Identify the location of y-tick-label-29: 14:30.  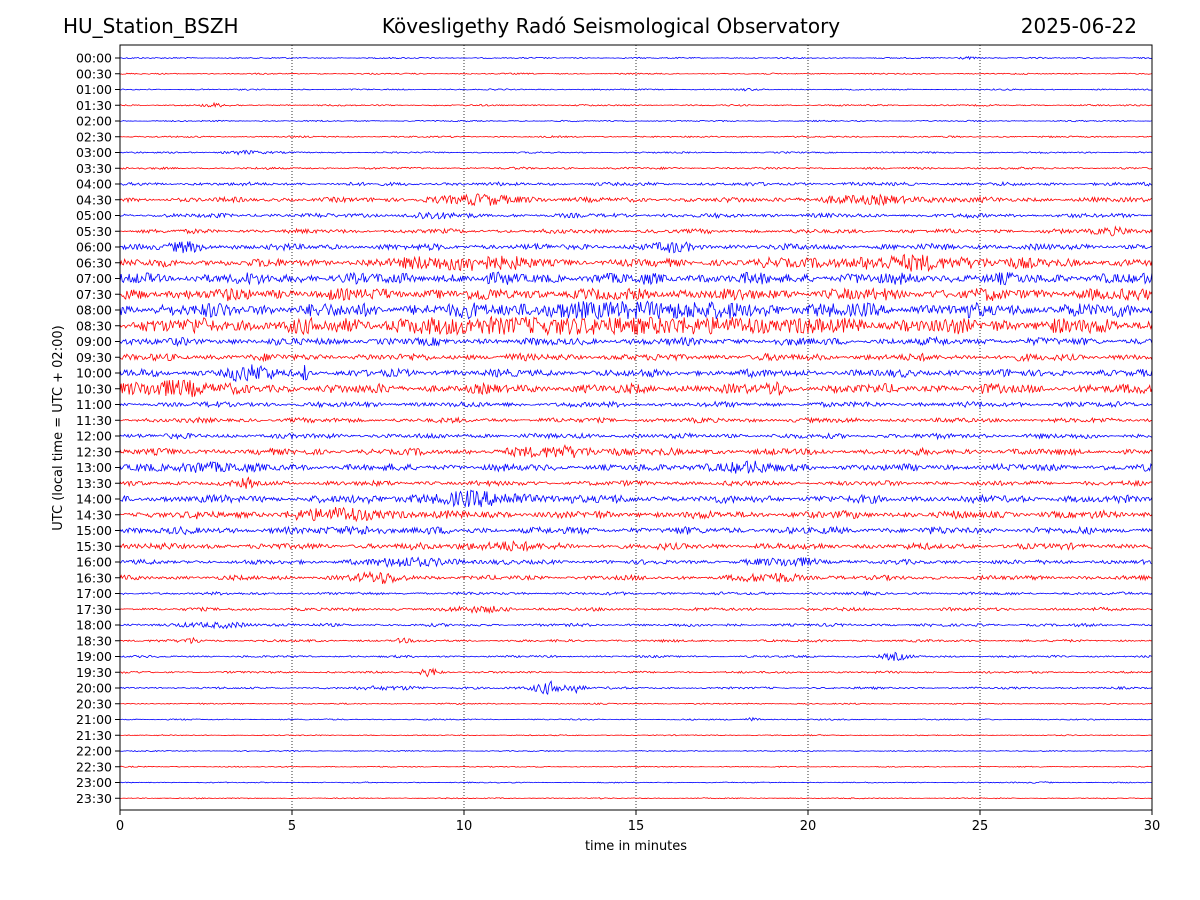
(94, 514).